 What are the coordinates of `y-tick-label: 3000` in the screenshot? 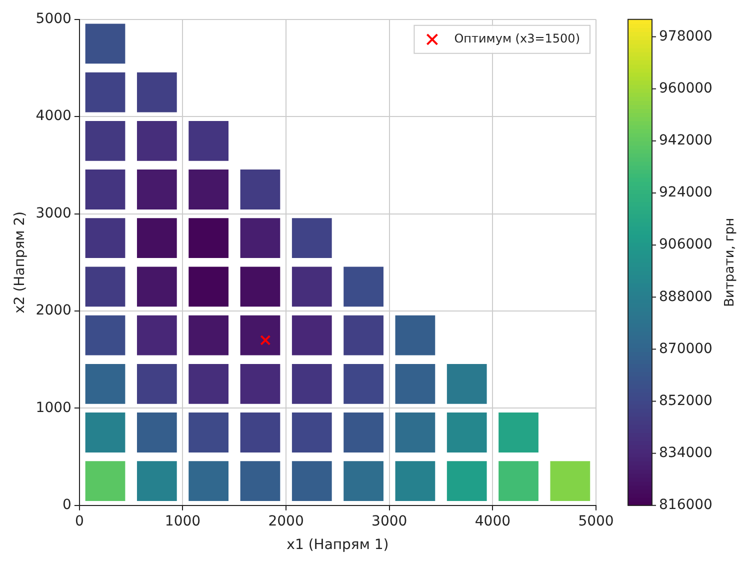 It's located at (54, 213).